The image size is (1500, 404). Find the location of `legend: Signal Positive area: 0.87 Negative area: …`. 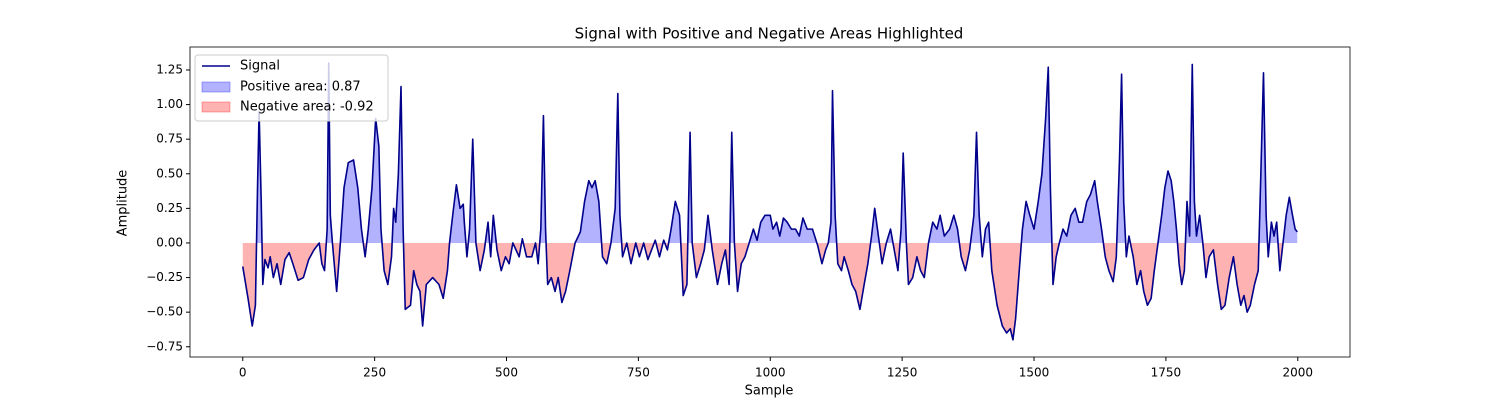

legend: Signal Positive area: 0.87 Negative area: … is located at coordinates (291, 88).